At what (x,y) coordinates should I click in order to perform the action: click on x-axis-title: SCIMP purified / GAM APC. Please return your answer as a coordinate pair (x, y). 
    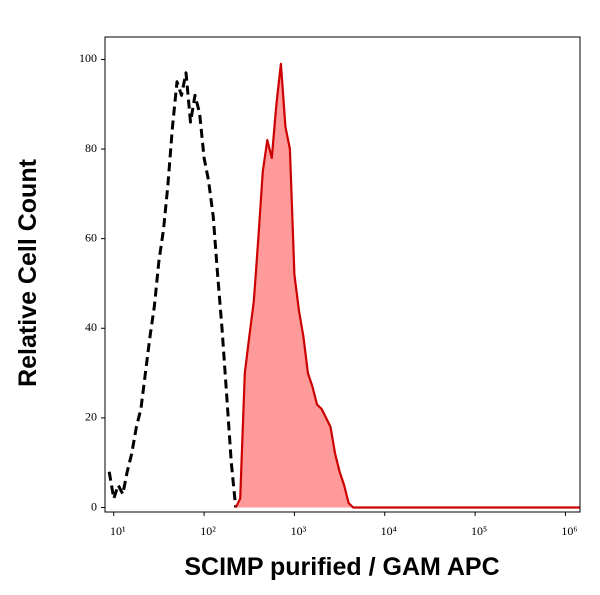
    Looking at the image, I should click on (341, 567).